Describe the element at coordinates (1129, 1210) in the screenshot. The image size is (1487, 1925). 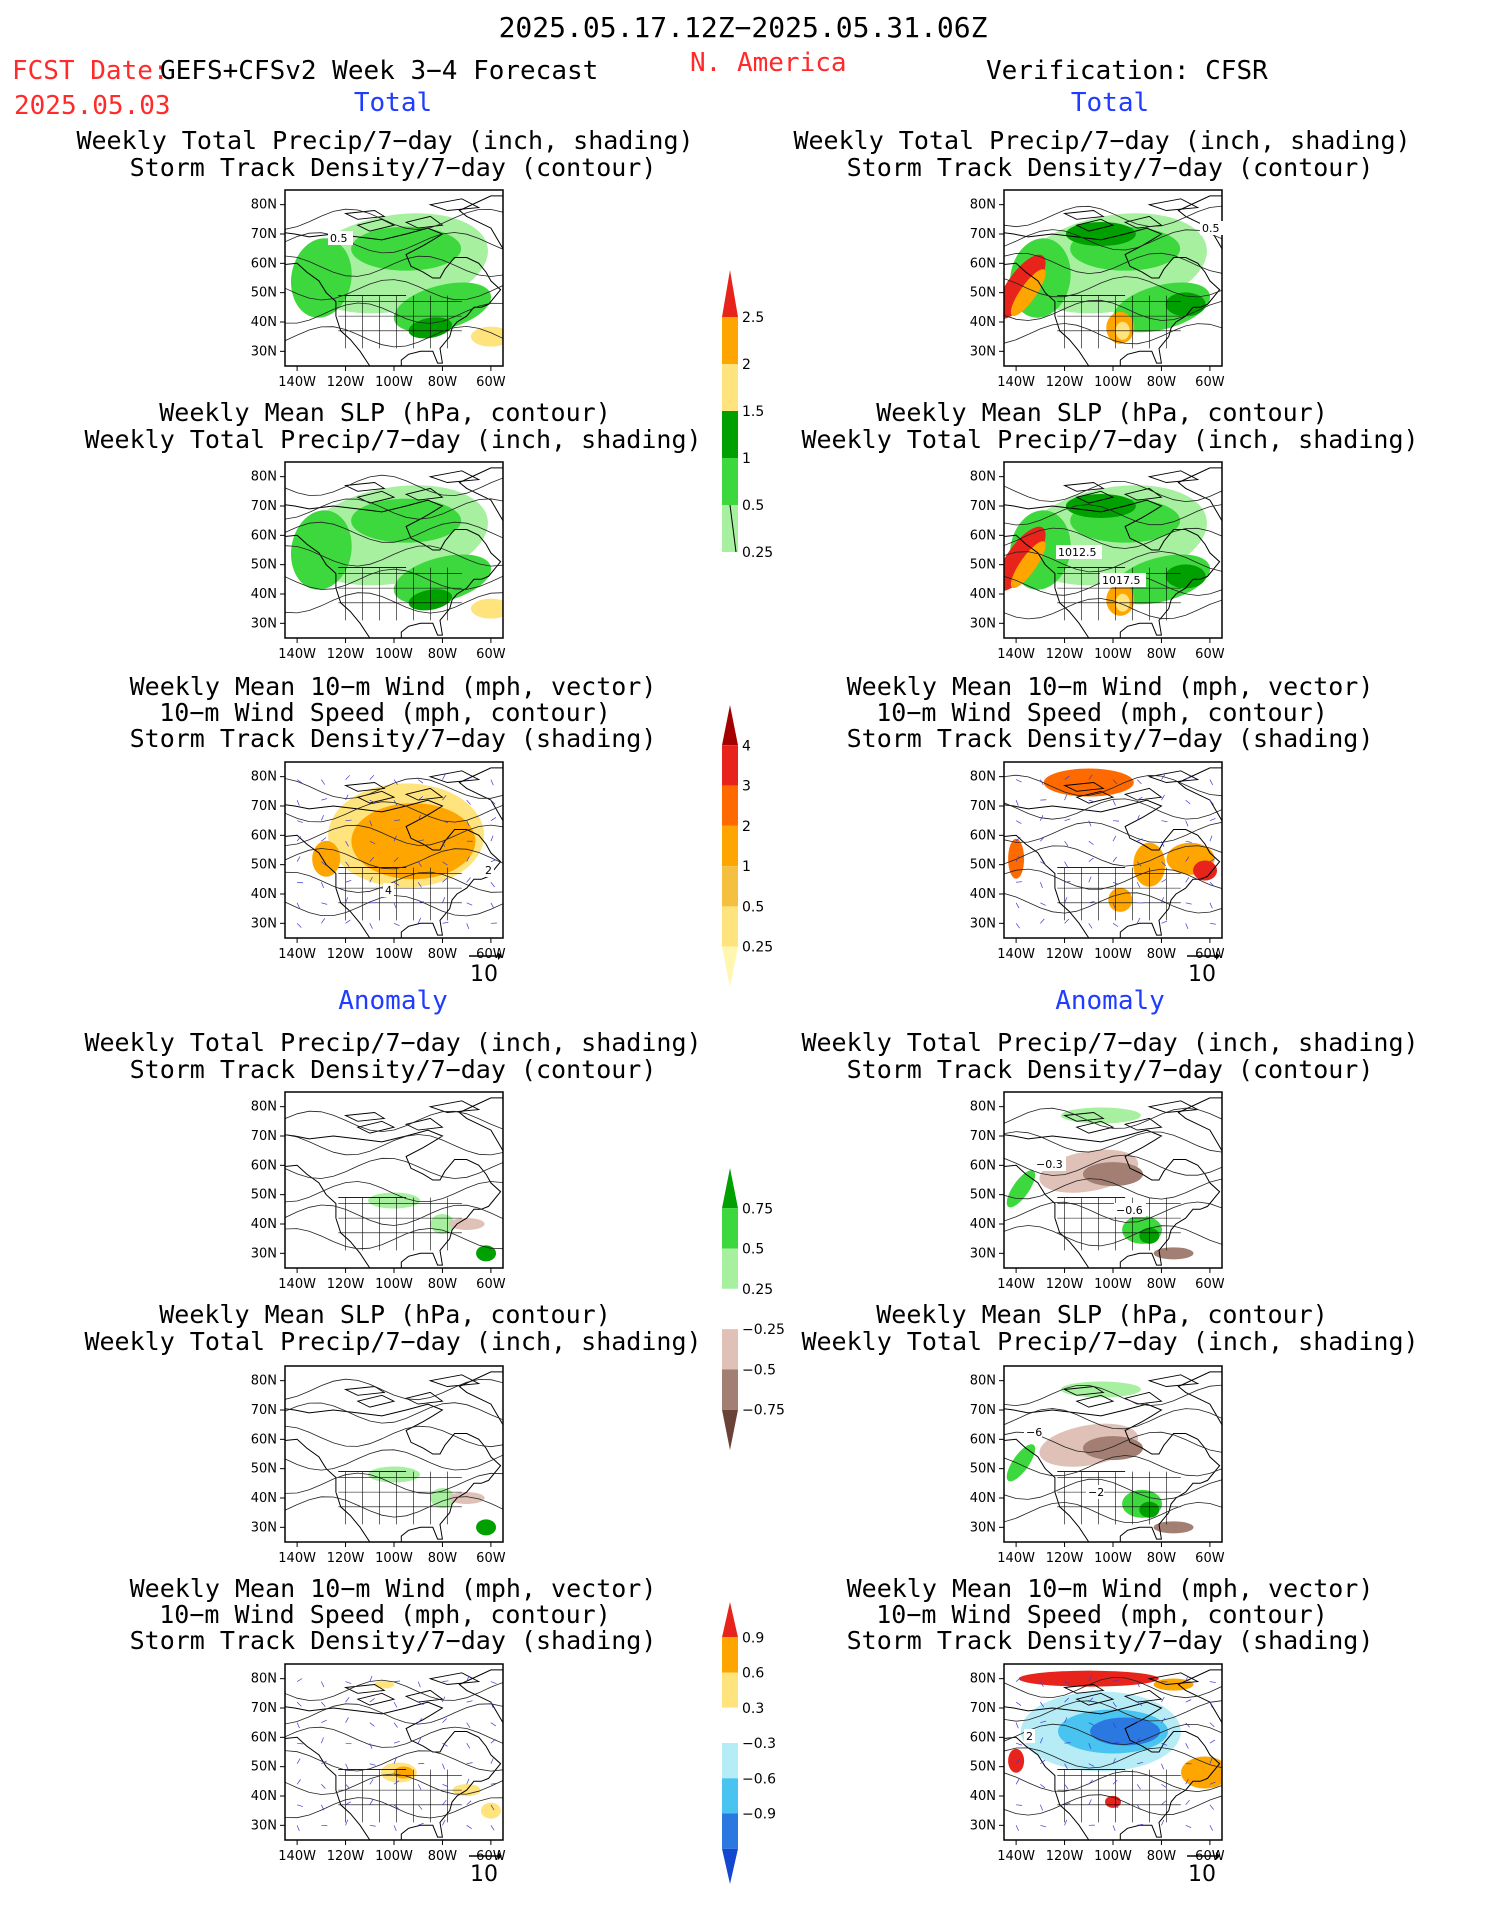
I see `contour-label: −0.6` at that location.